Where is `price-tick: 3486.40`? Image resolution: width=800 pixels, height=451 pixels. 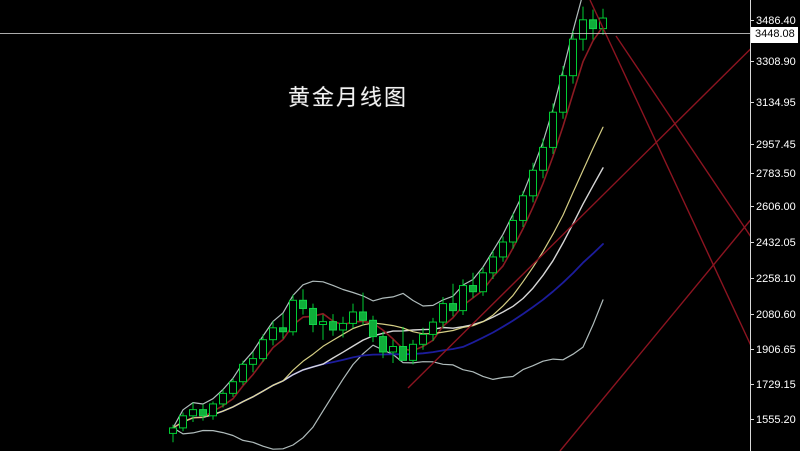 price-tick: 3486.40 is located at coordinates (775, 21).